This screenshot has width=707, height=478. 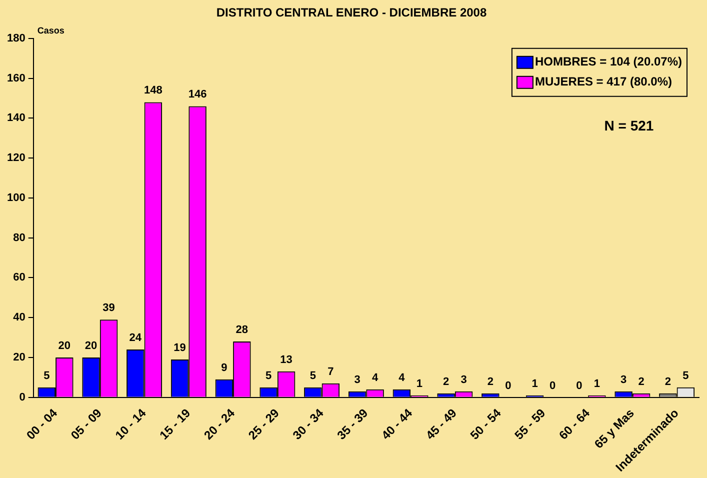 I want to click on data-label: 146, so click(x=197, y=94).